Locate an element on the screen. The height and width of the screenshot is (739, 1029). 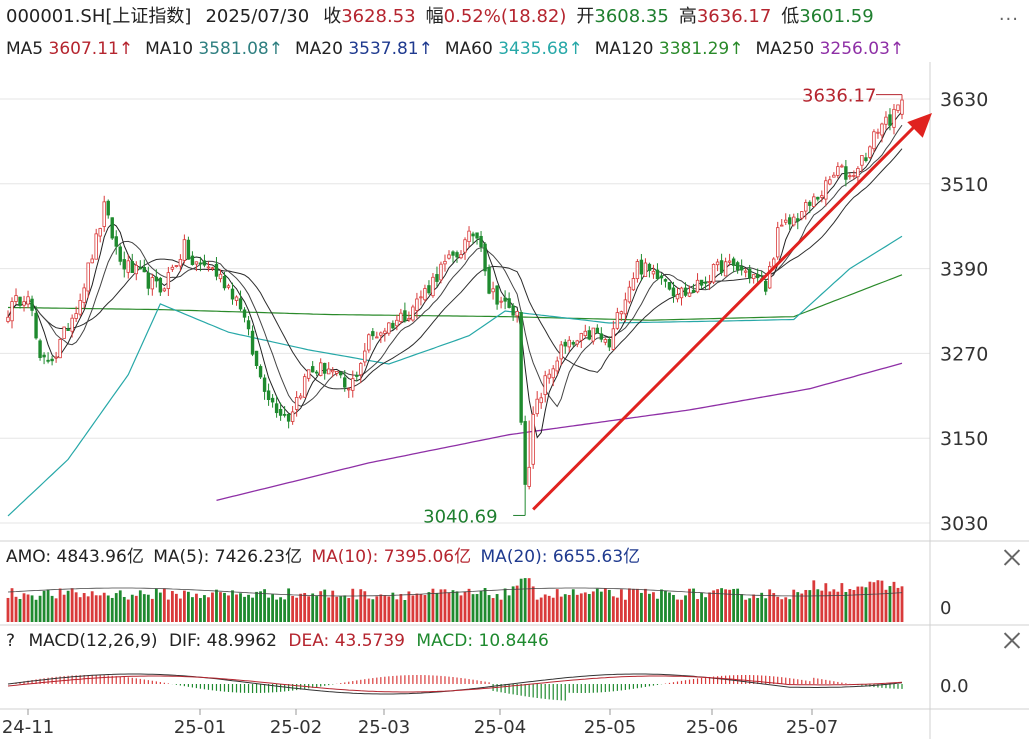
close-label: 收 is located at coordinates (332, 16).